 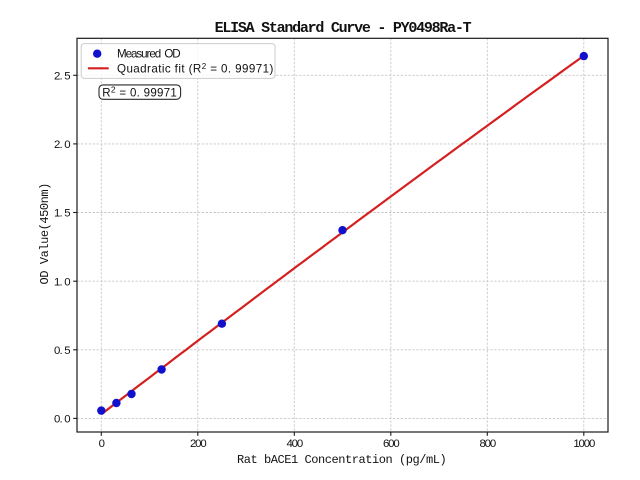 I want to click on svg-text: 2. 0, so click(x=62, y=145).